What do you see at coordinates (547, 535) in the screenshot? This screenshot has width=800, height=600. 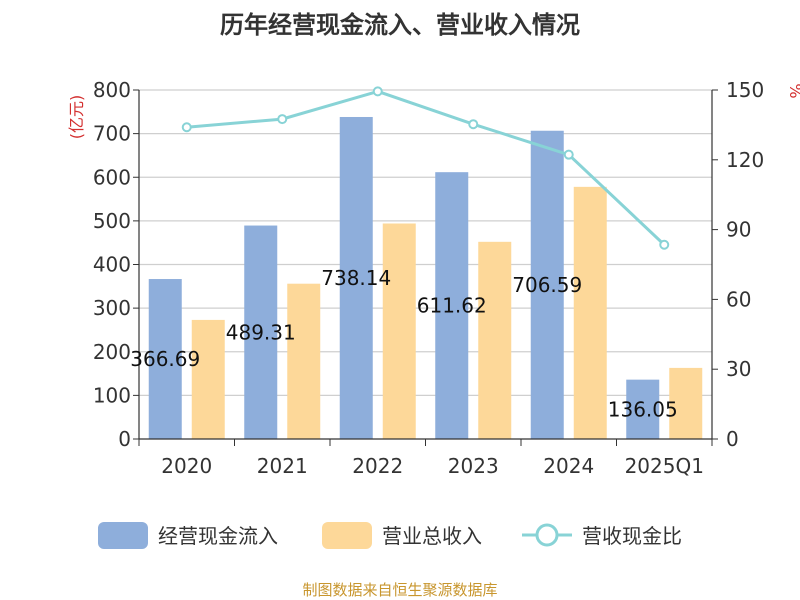 I see `legend-marker` at bounding box center [547, 535].